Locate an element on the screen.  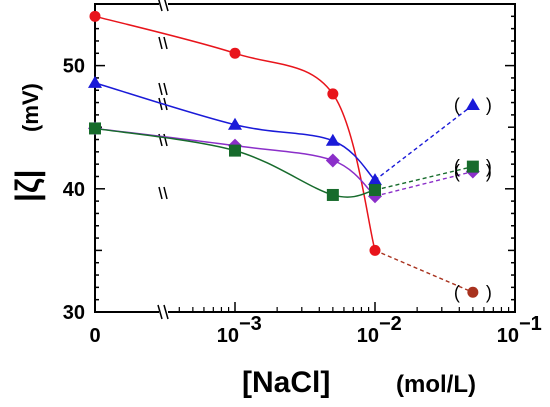
y-tick-label: 30 is located at coordinates (74, 313).